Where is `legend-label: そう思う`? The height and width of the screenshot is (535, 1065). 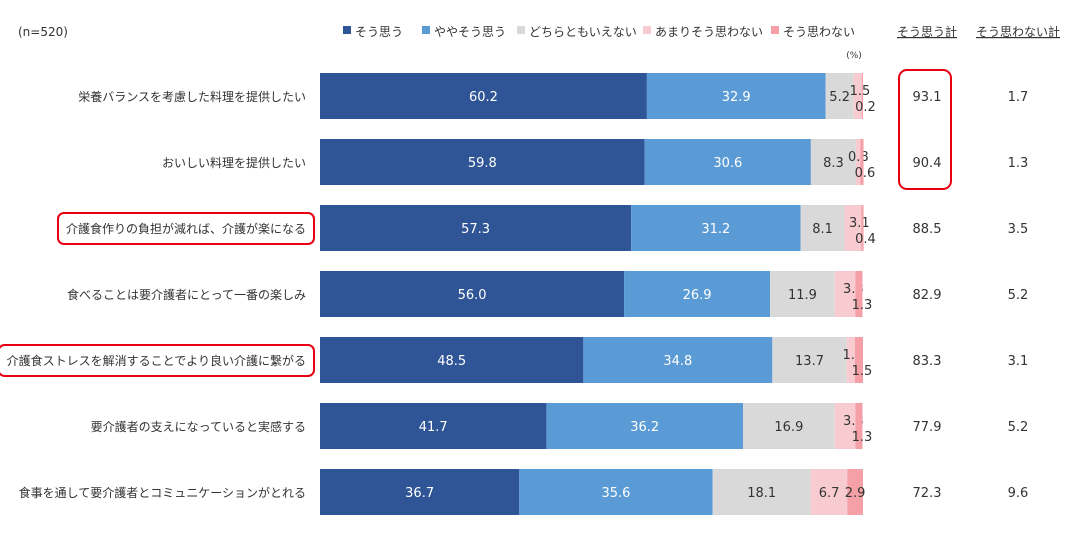 legend-label: そう思う is located at coordinates (379, 32).